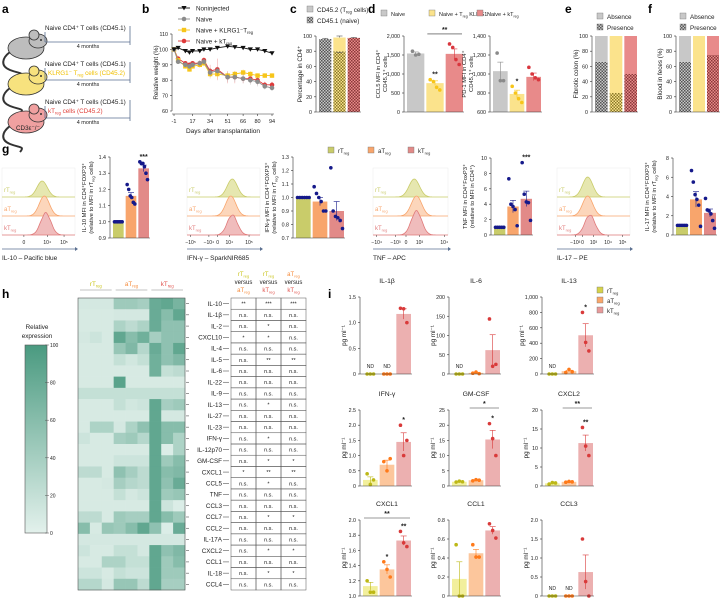  I want to click on heatmap-row-label: IL-2, so click(216, 326).